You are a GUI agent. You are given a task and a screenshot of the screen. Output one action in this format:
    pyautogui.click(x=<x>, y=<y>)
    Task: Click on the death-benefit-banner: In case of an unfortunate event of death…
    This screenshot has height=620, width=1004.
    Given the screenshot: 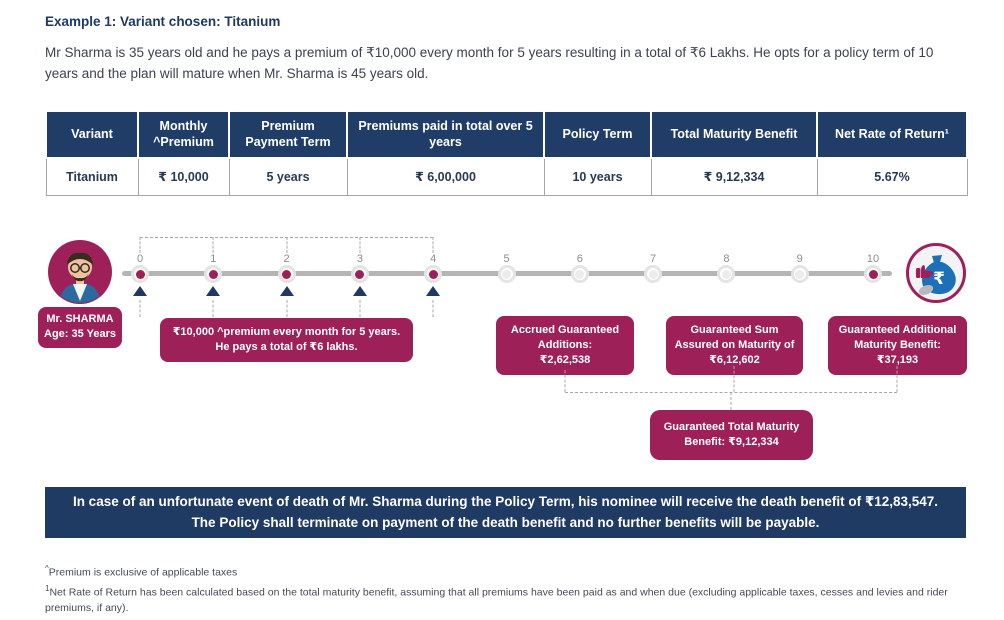 What is the action you would take?
    pyautogui.click(x=505, y=512)
    